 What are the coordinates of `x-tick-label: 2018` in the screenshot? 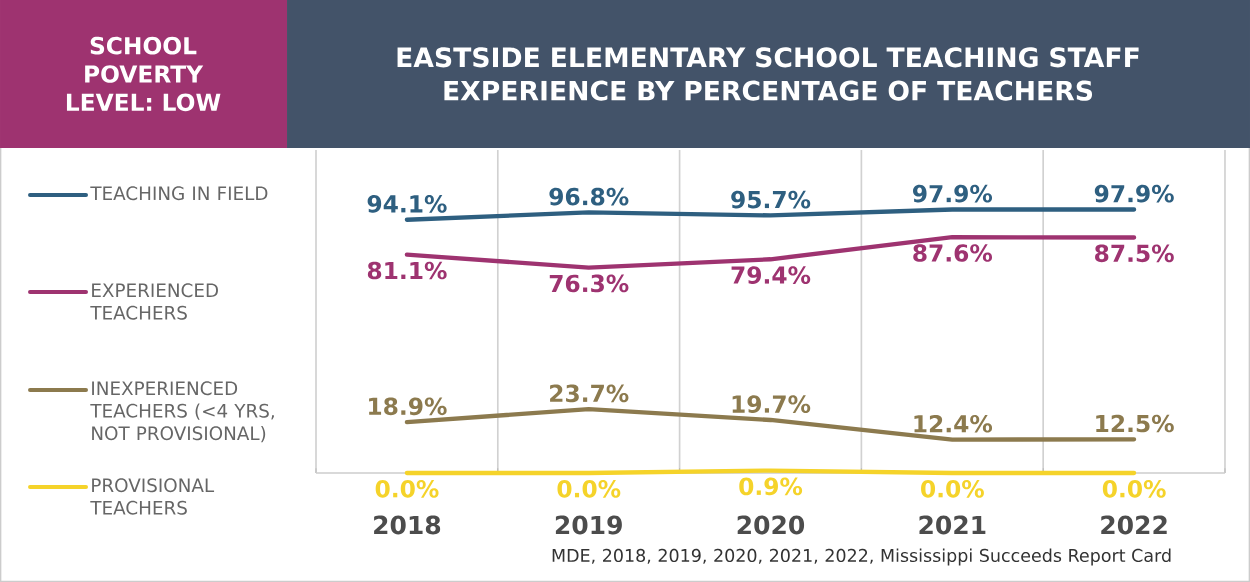 It's located at (407, 525).